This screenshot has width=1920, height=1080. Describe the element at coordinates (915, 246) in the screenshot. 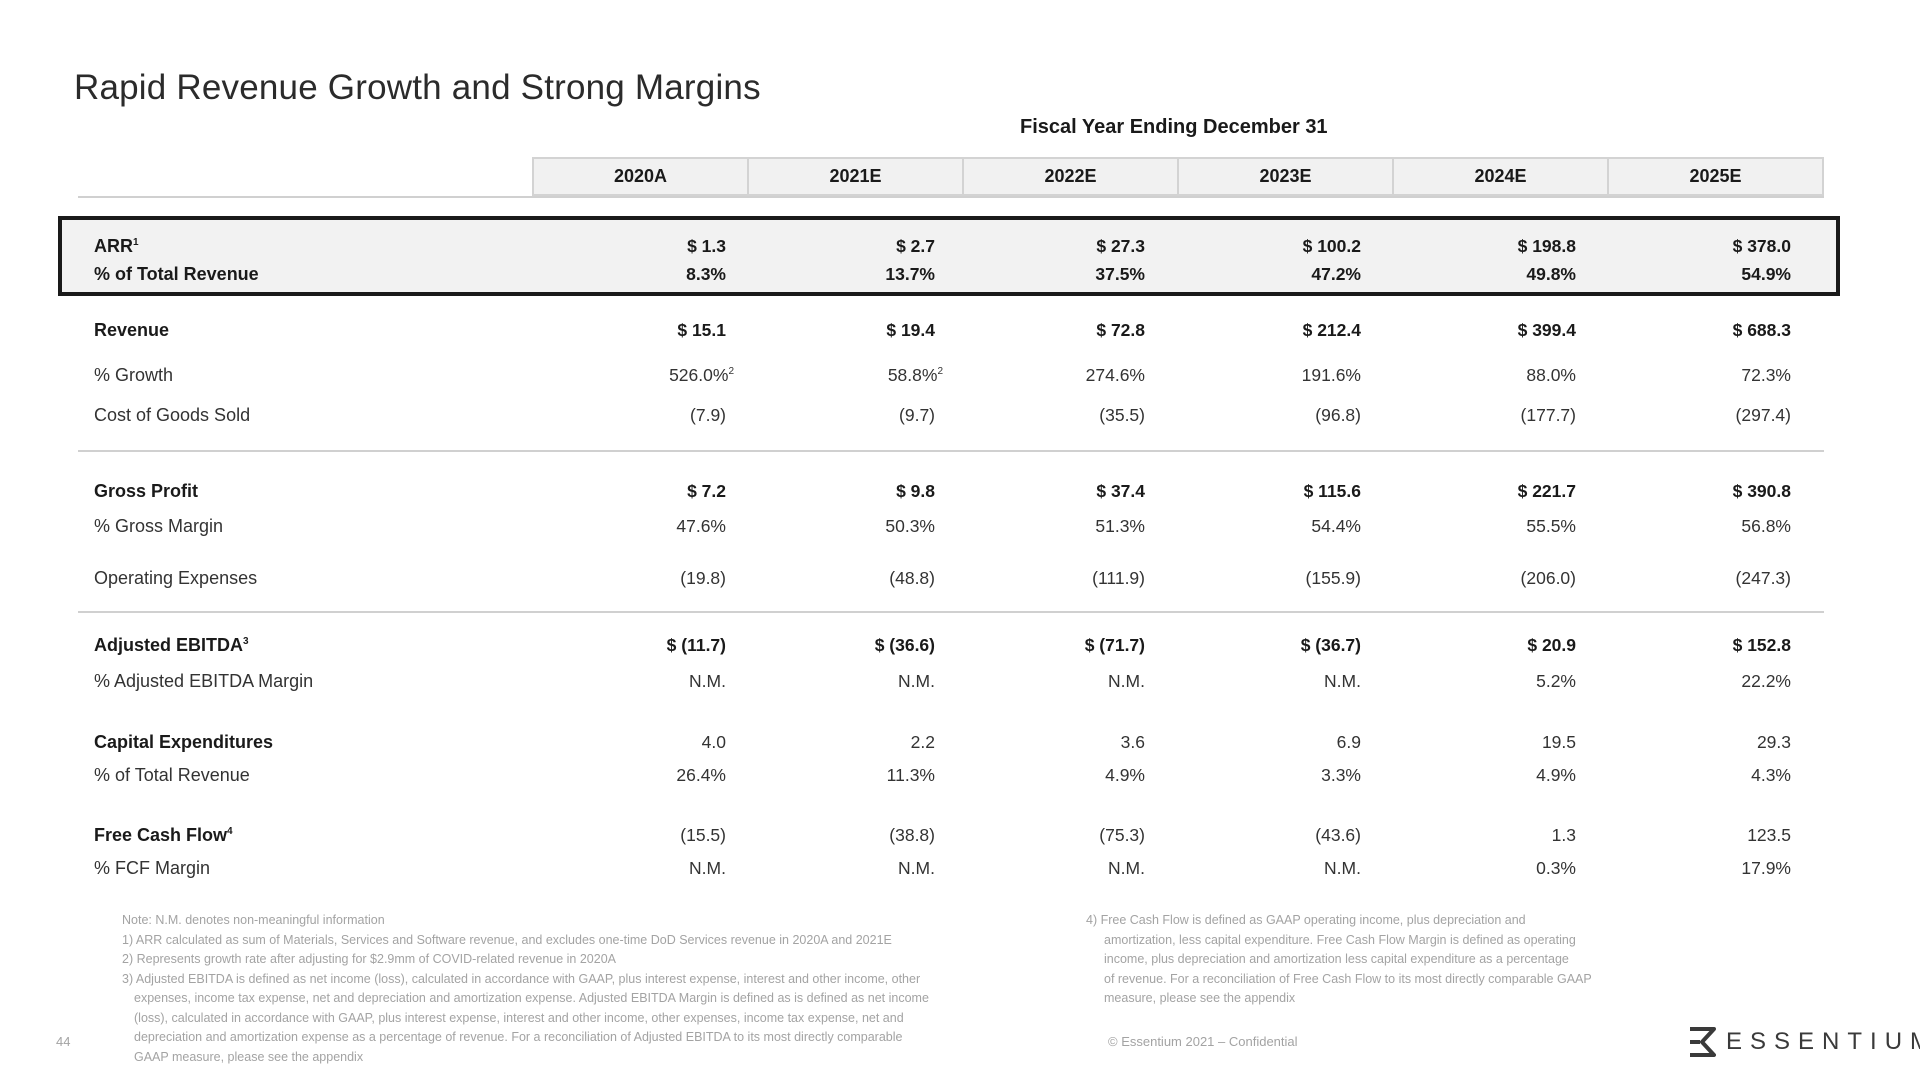

I see `table-cell: $ 2.7` at that location.